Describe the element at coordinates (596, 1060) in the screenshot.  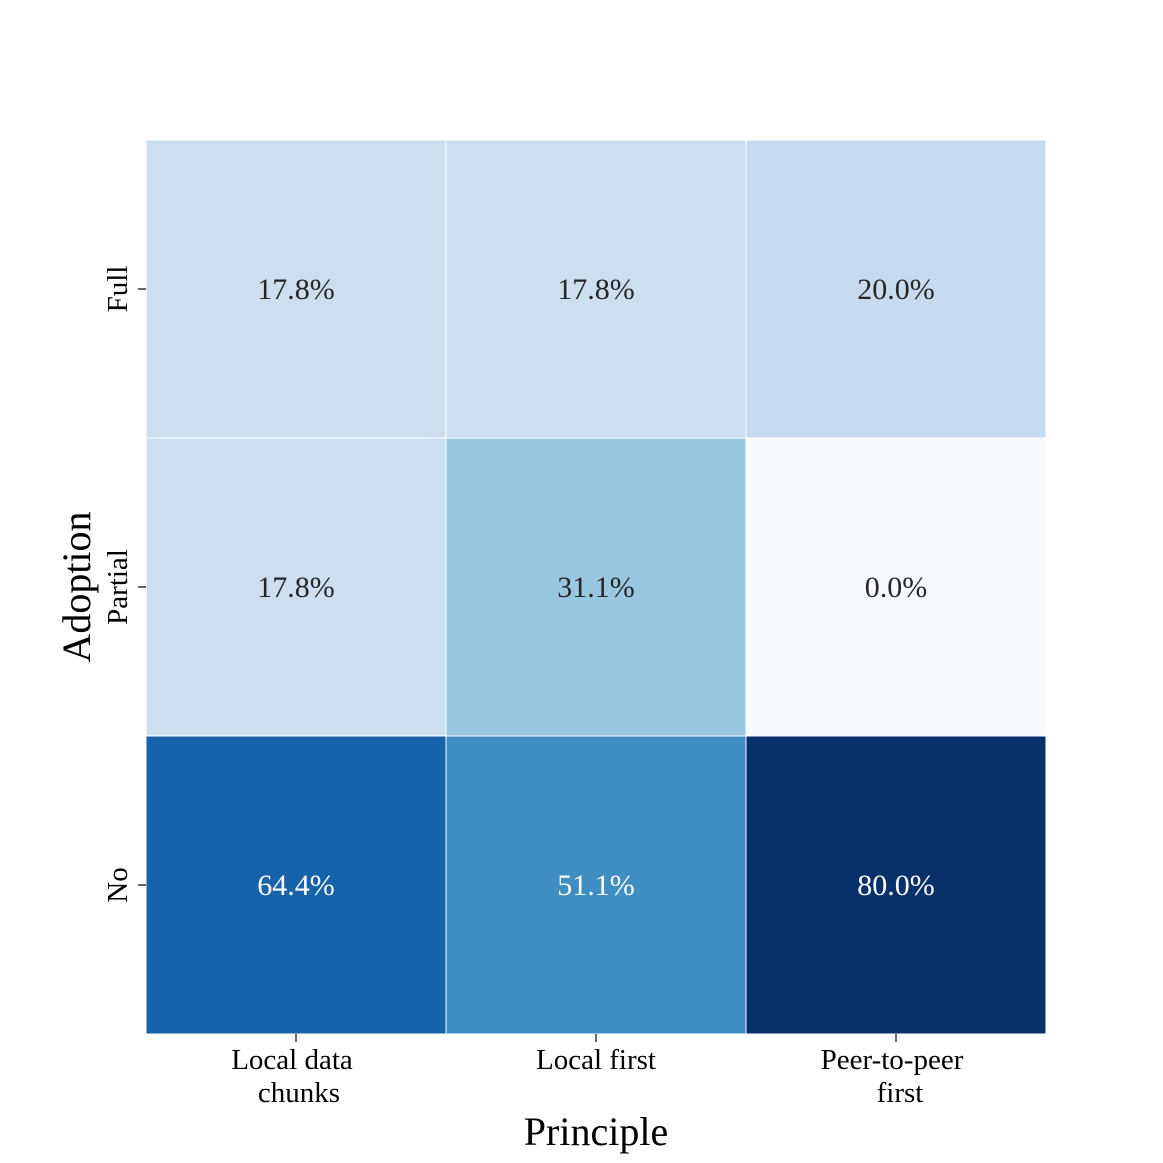
I see `x-tick-label-1-line1: Local first` at that location.